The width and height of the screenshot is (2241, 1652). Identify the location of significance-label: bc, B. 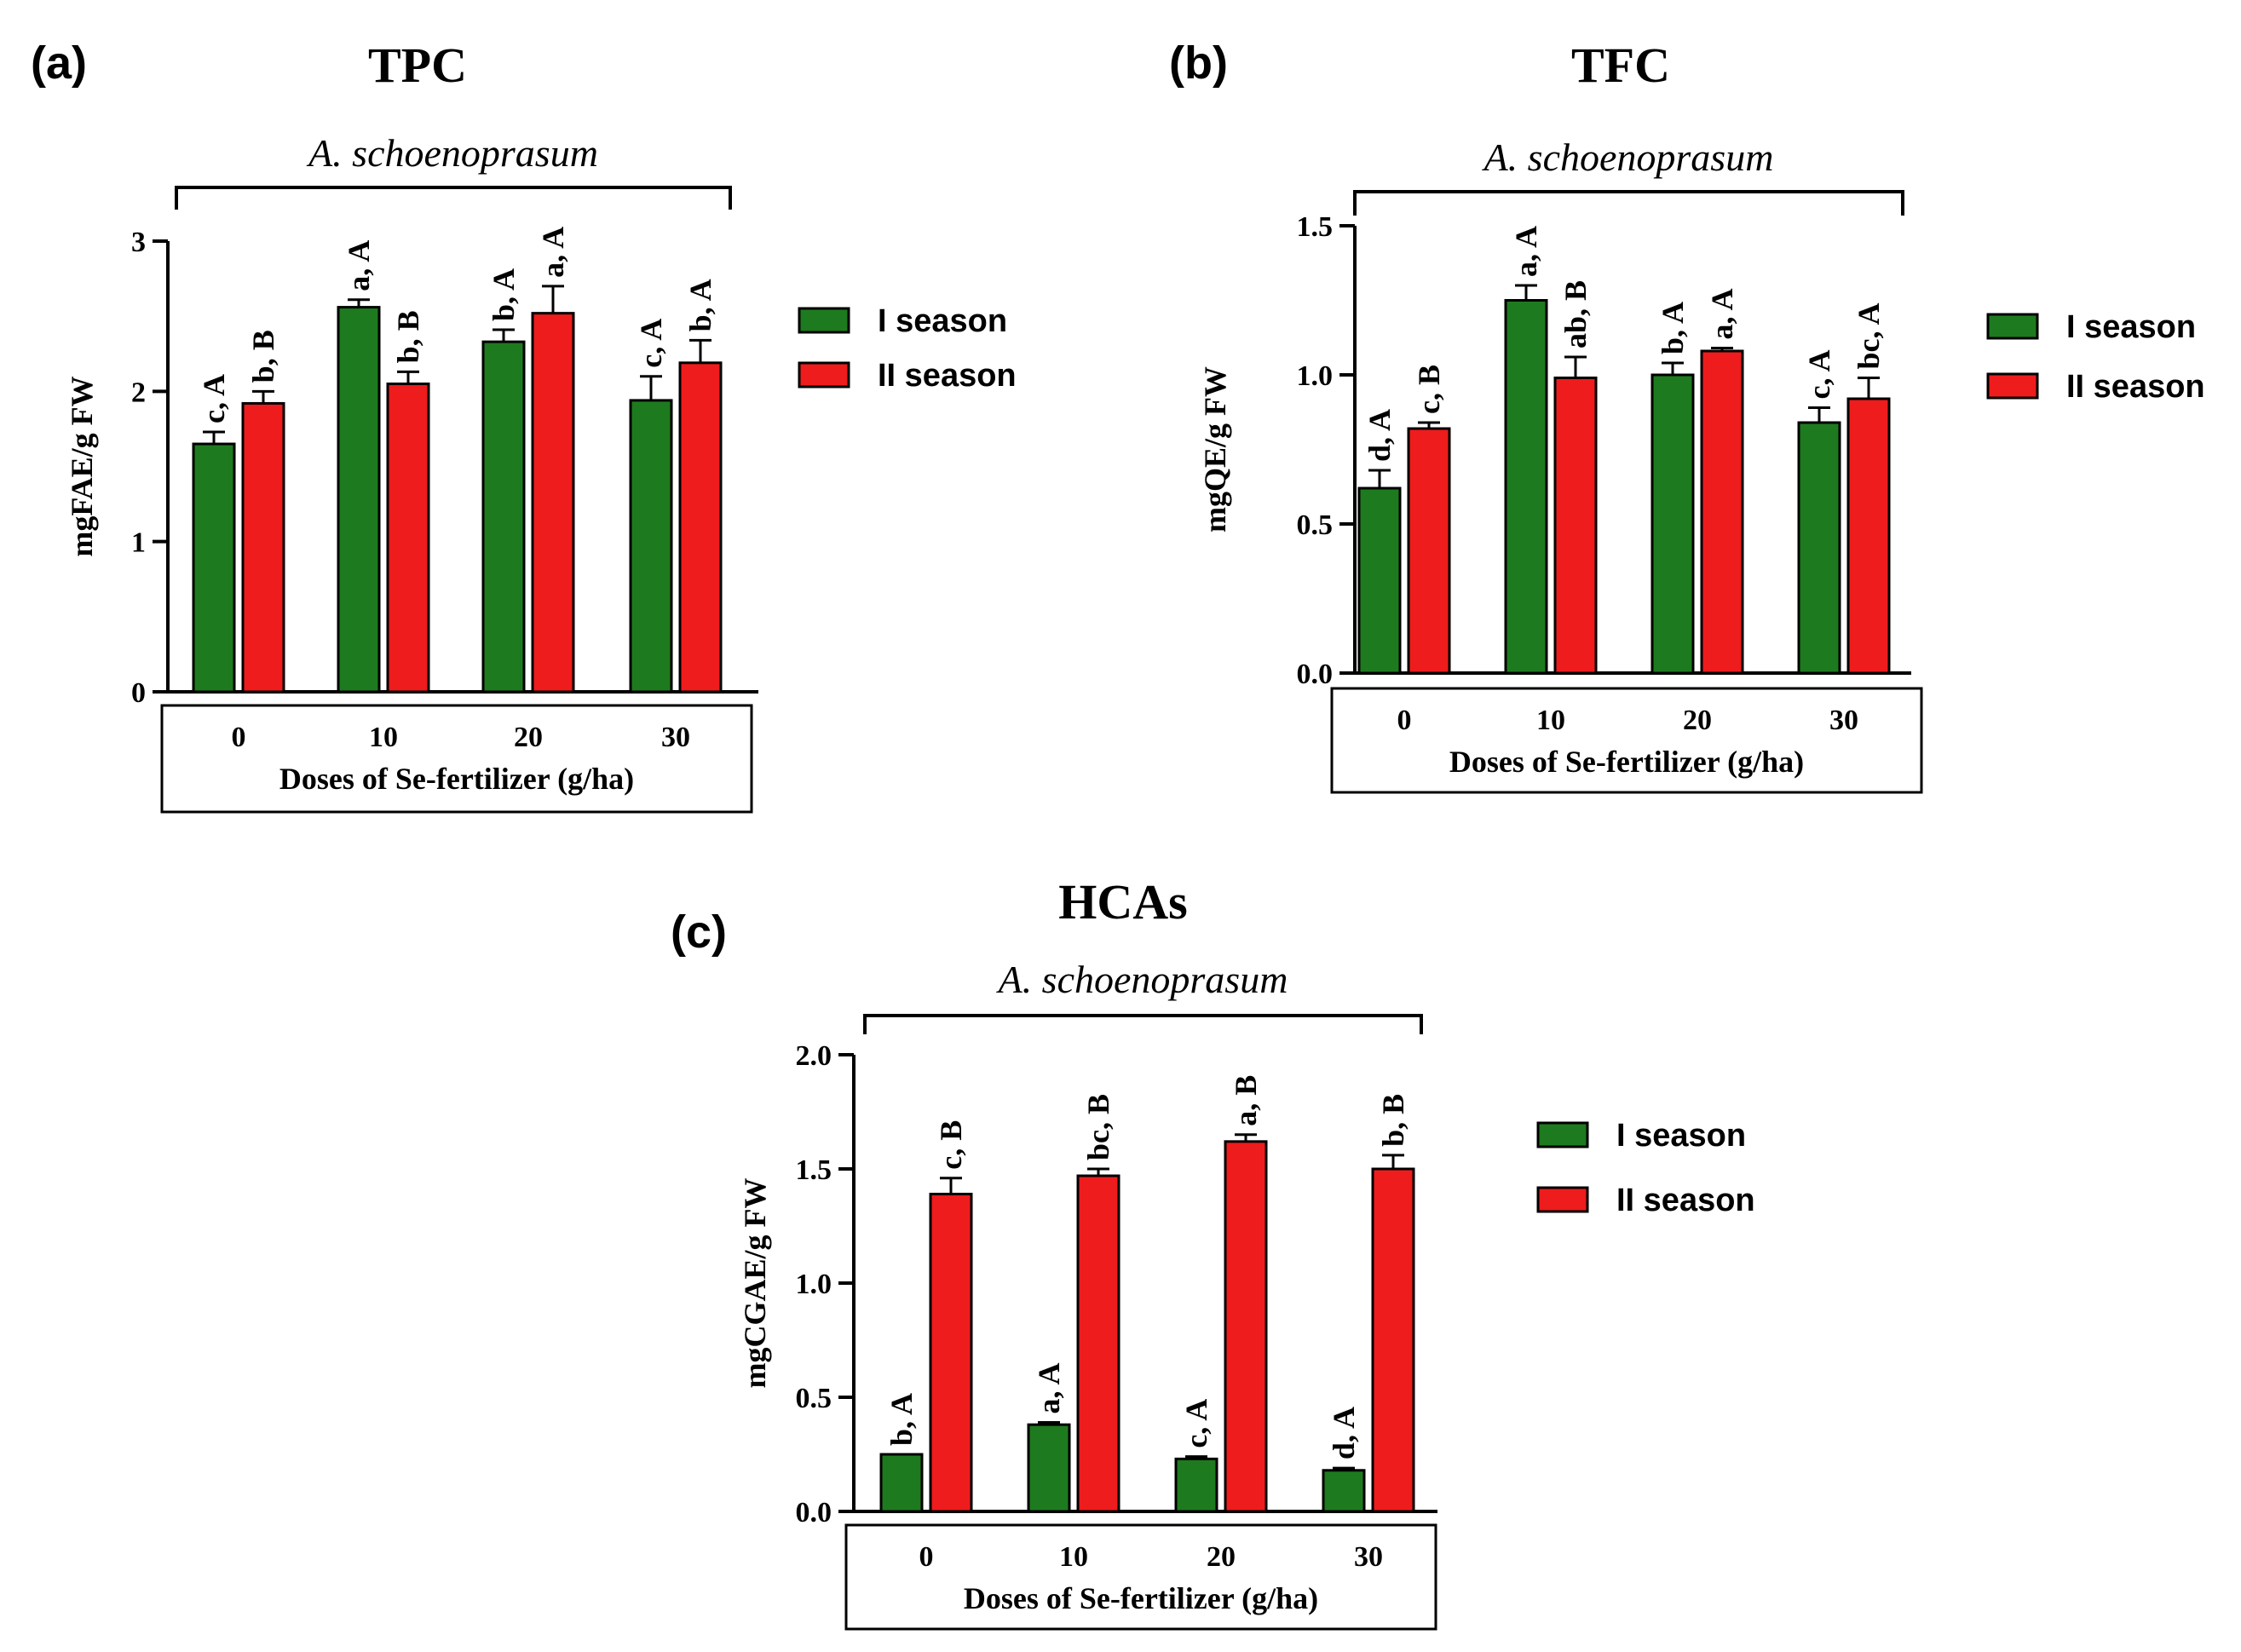
(1098, 1127).